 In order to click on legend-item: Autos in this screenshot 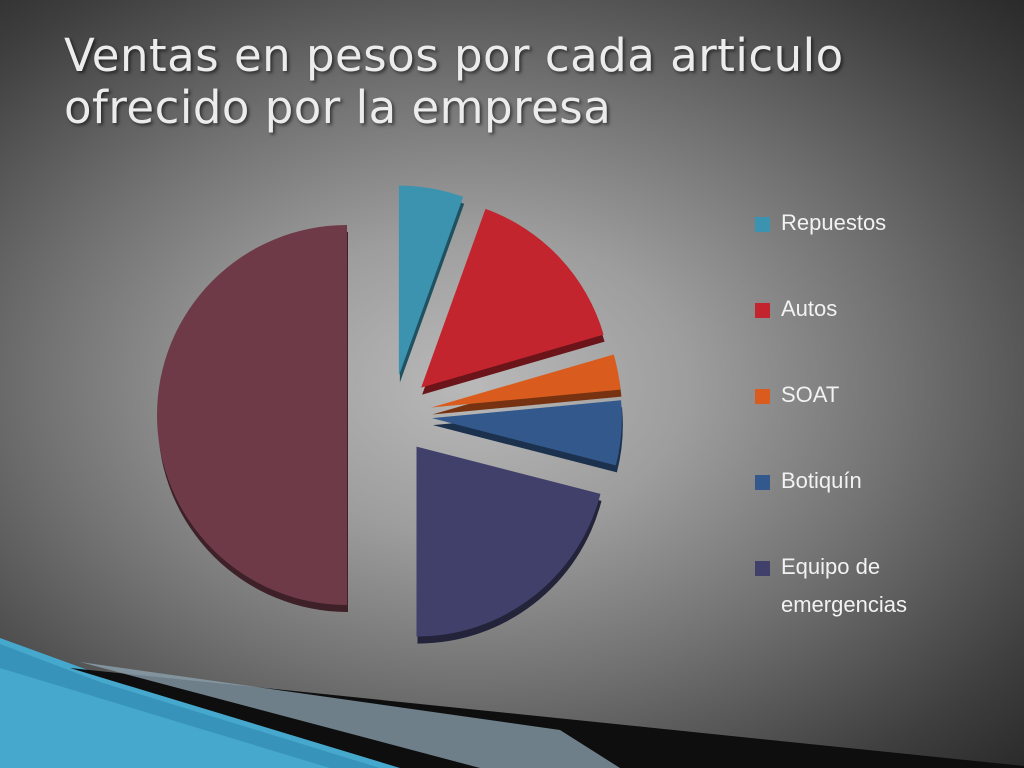, I will do `click(870, 333)`.